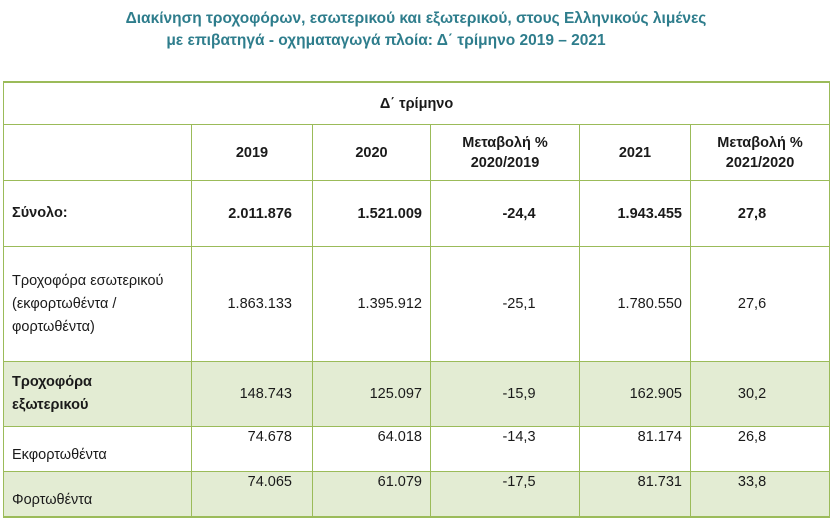 Image resolution: width=832 pixels, height=518 pixels. I want to click on cell-change-2021-2020: 26,8, so click(760, 449).